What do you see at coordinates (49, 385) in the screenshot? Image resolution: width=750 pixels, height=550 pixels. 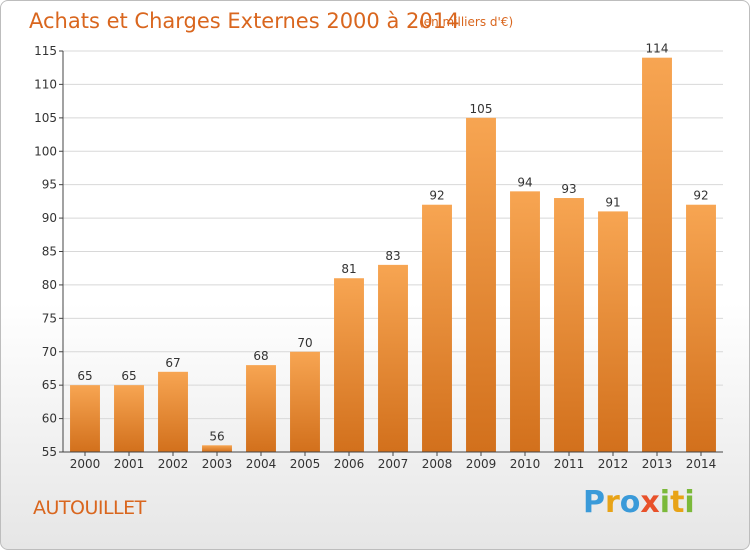 I see `y-tick-label: 65` at bounding box center [49, 385].